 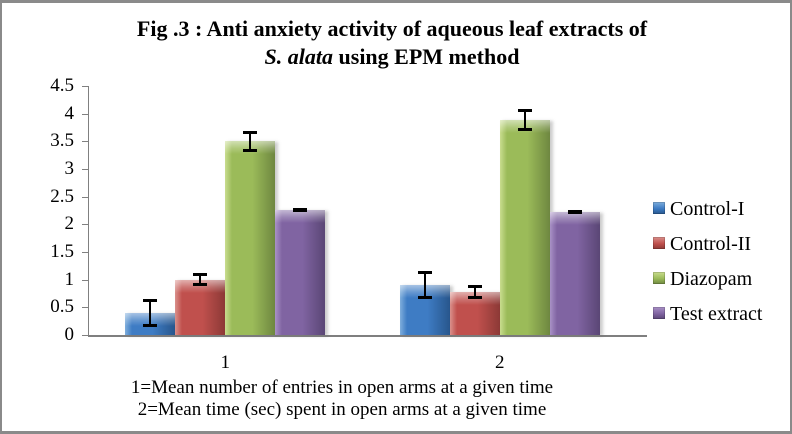 What do you see at coordinates (62, 85) in the screenshot?
I see `y-tick-label: 4.5` at bounding box center [62, 85].